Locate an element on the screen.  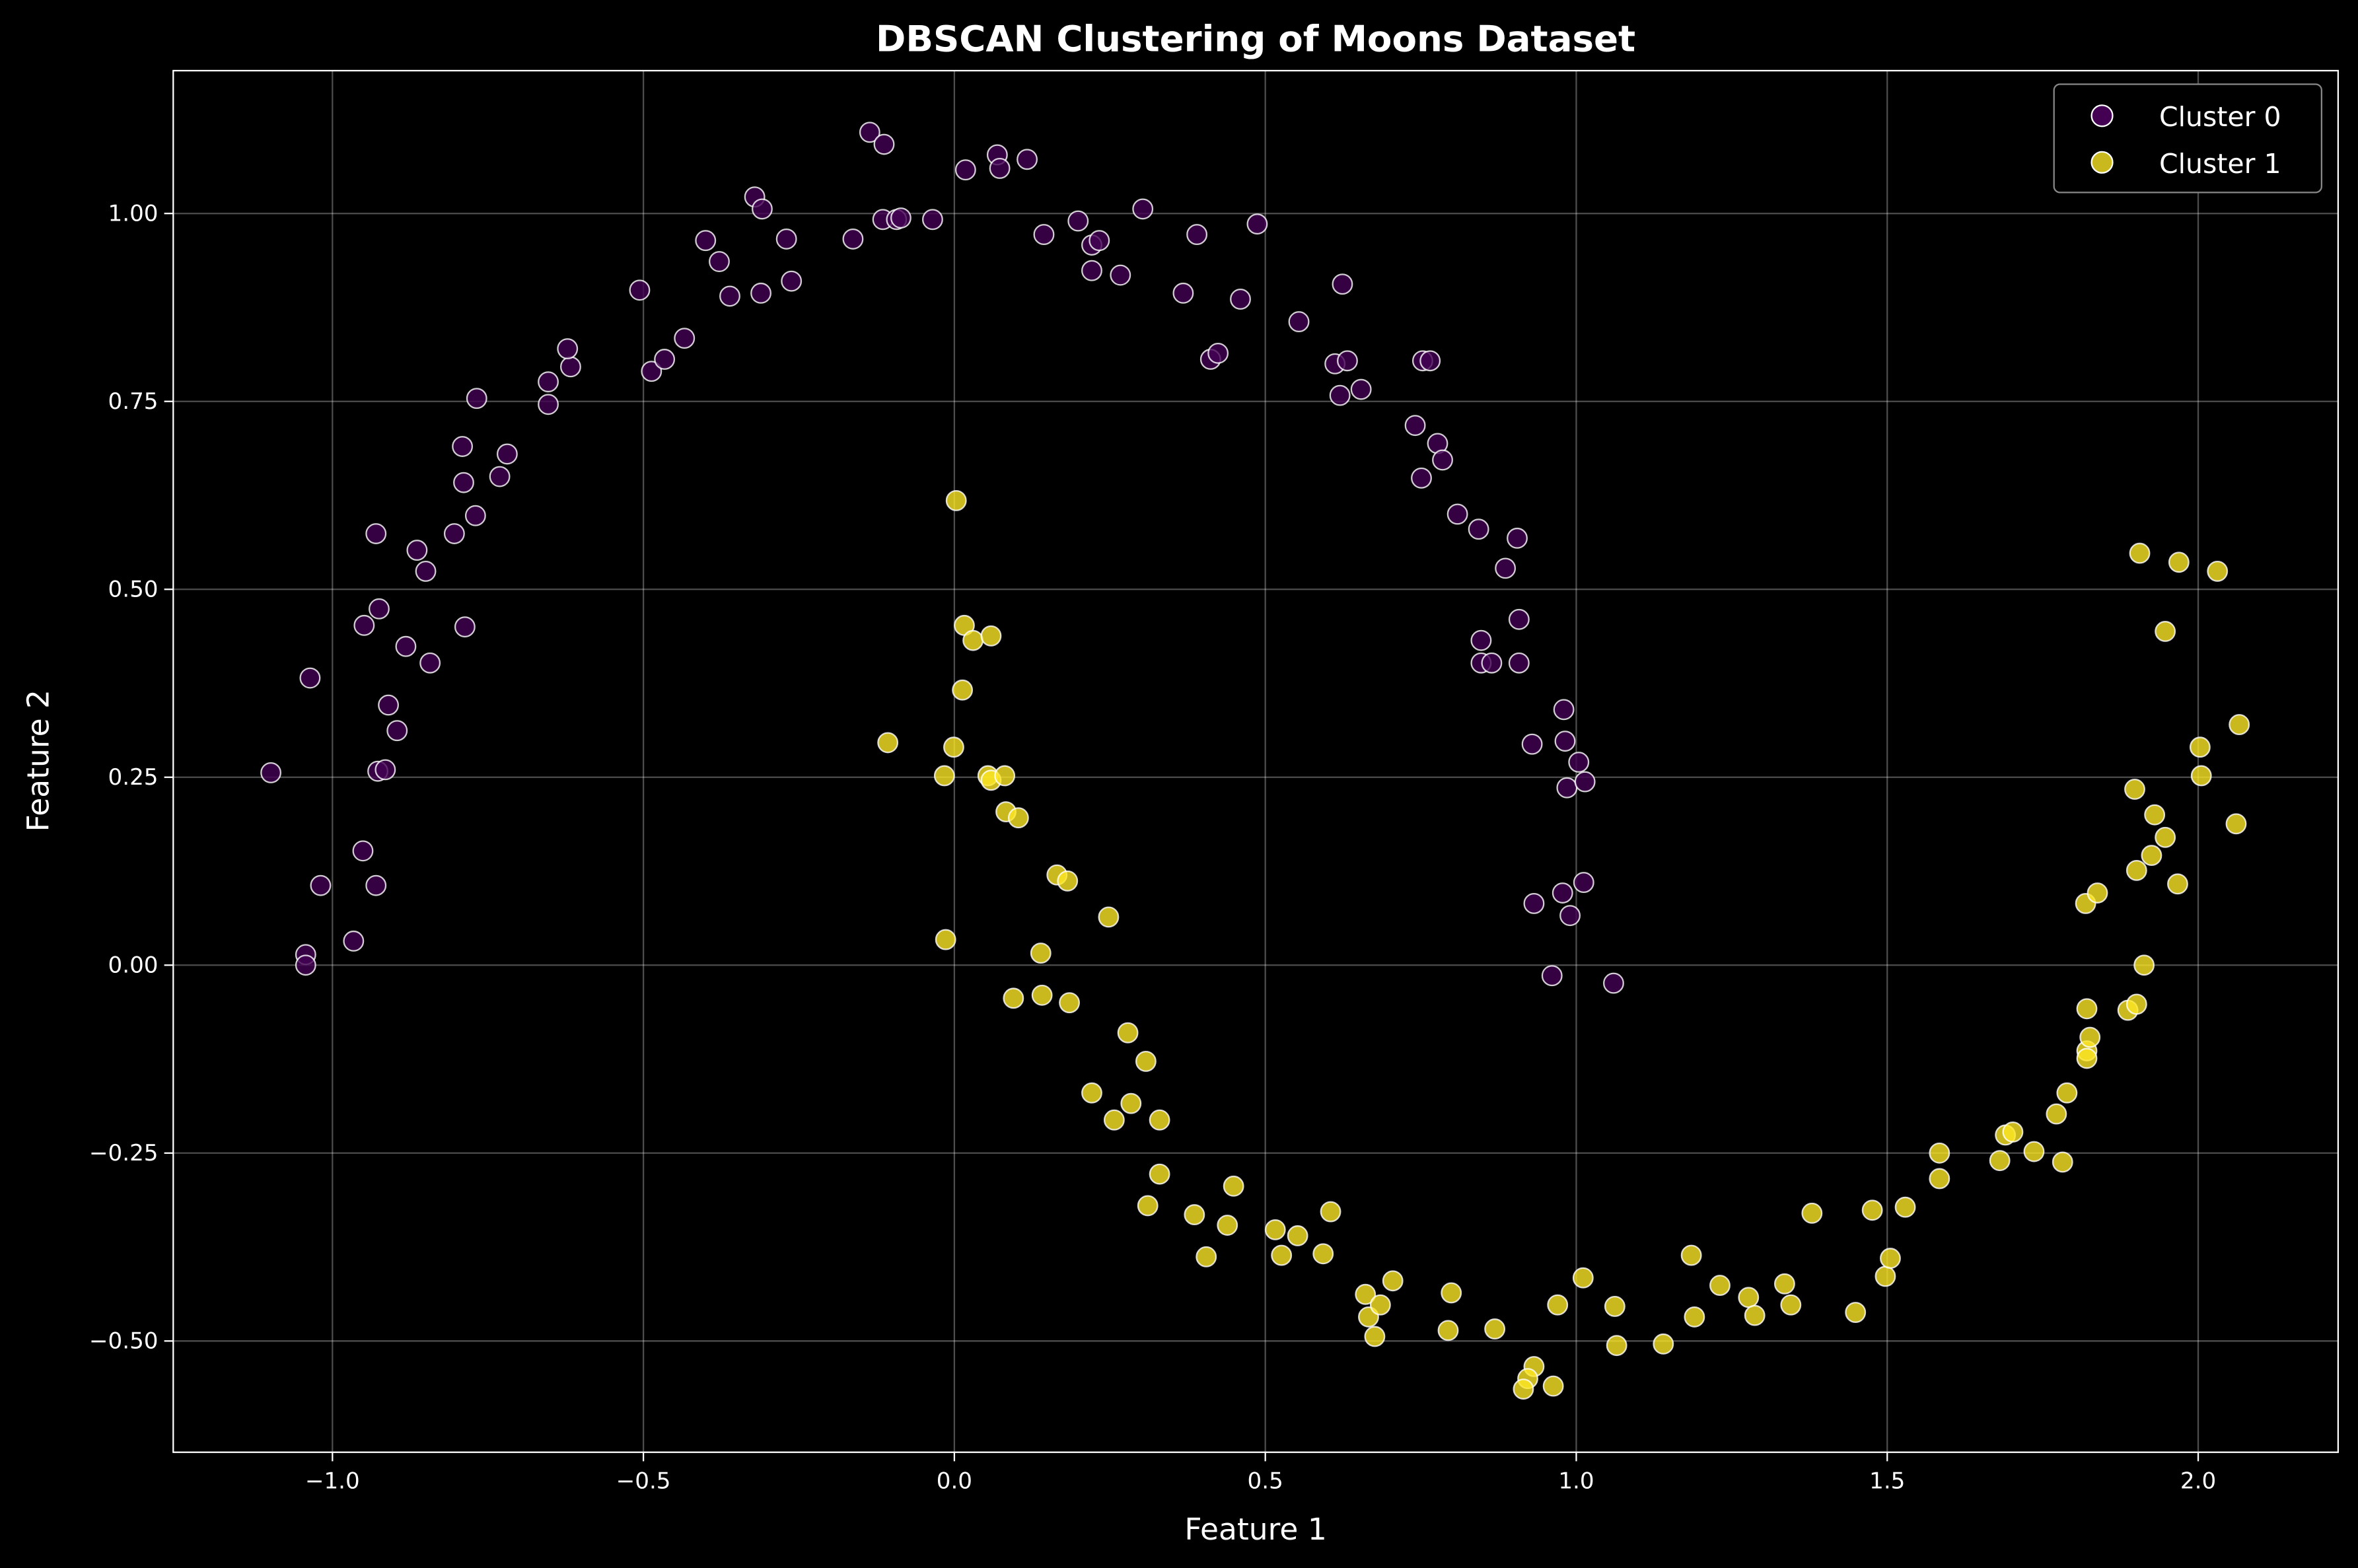
y-tick-label: 0.75 is located at coordinates (133, 401).